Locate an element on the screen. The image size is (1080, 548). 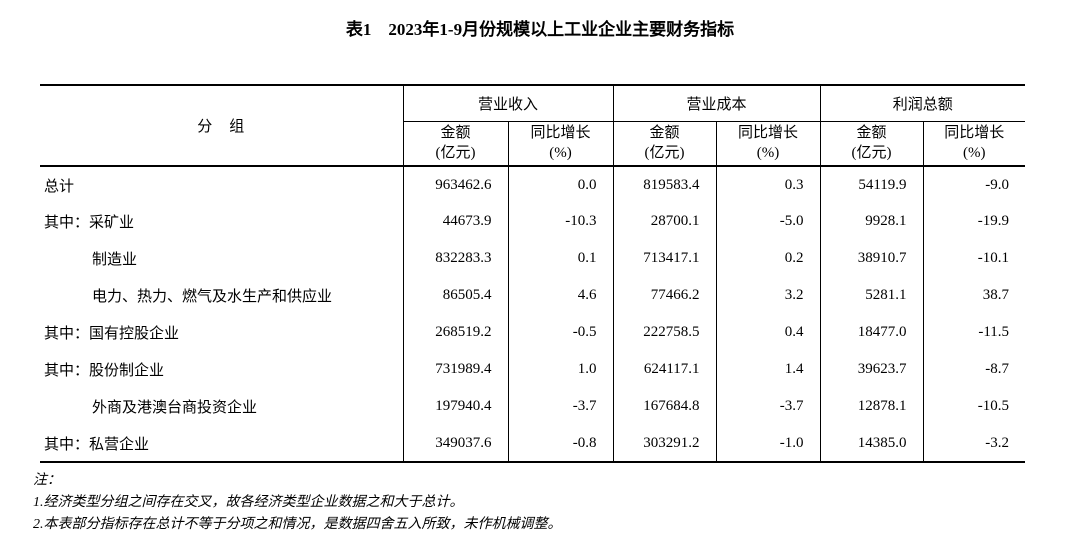
cost-growth-cell: 0.3 is located at coordinates (768, 184).